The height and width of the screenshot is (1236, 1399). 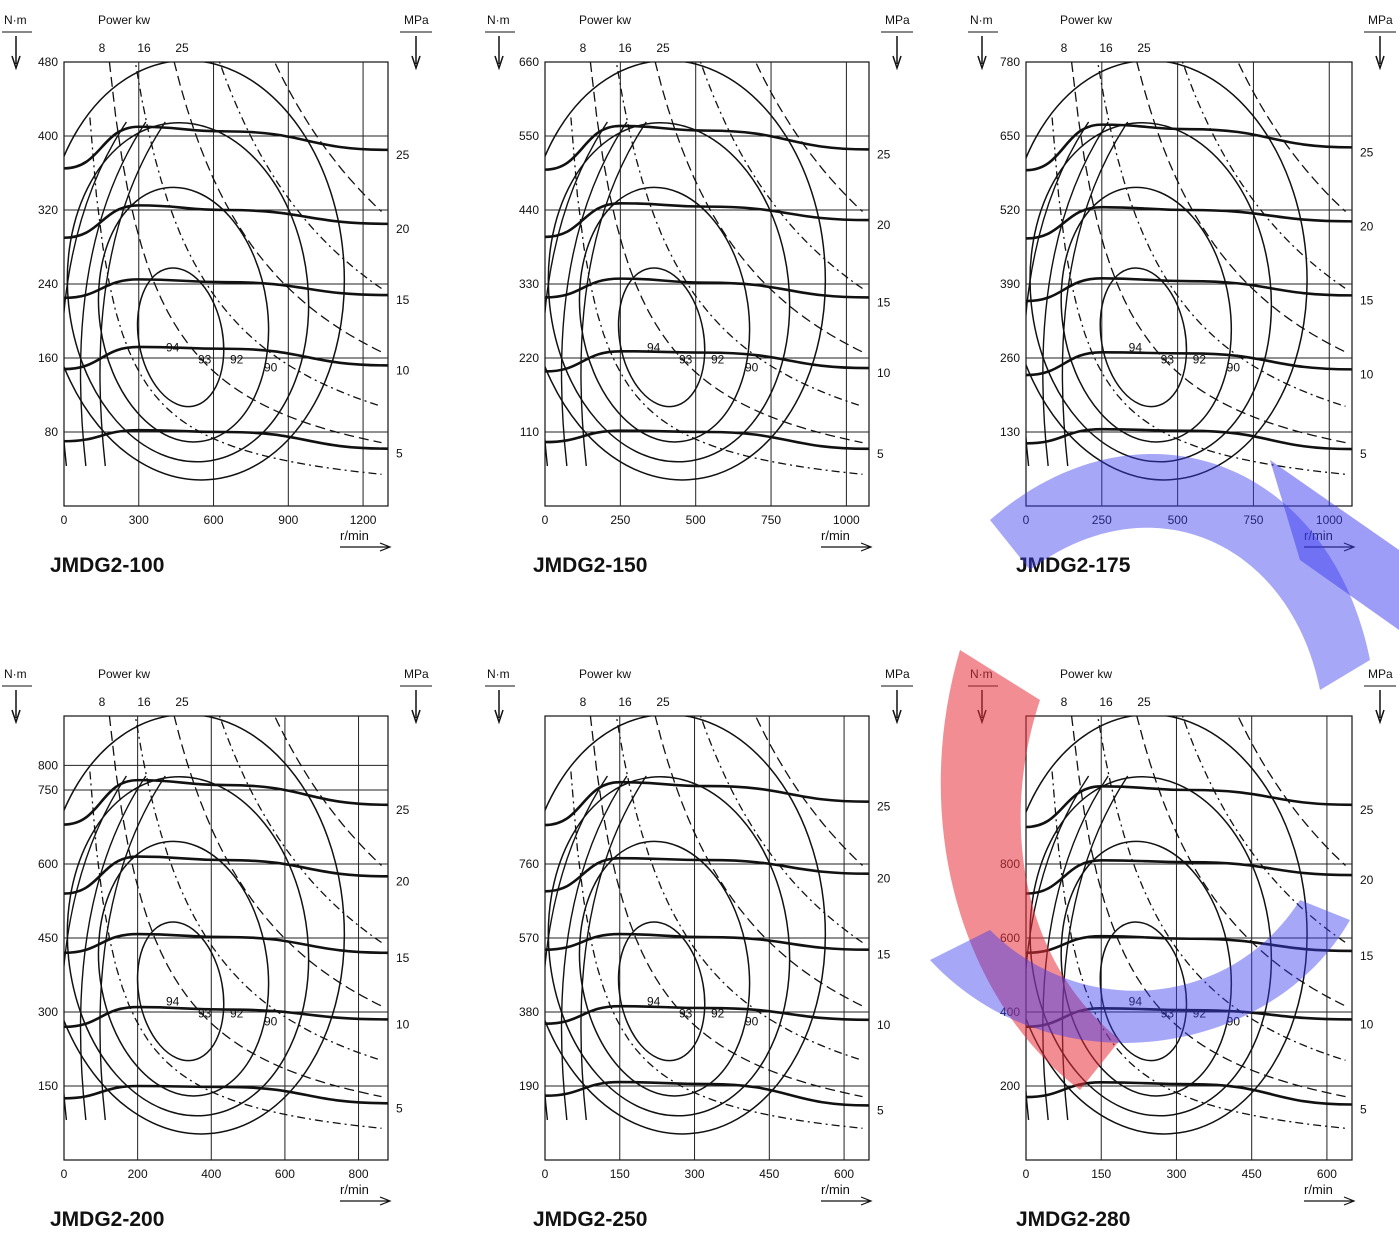 What do you see at coordinates (107, 565) in the screenshot?
I see `model-title: JMDG2-100` at bounding box center [107, 565].